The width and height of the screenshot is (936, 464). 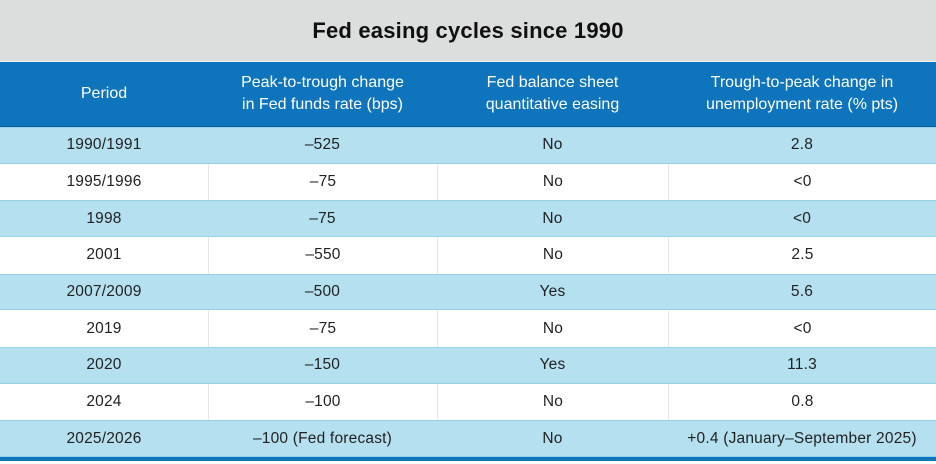 I want to click on cell-period: 2020, so click(x=104, y=365).